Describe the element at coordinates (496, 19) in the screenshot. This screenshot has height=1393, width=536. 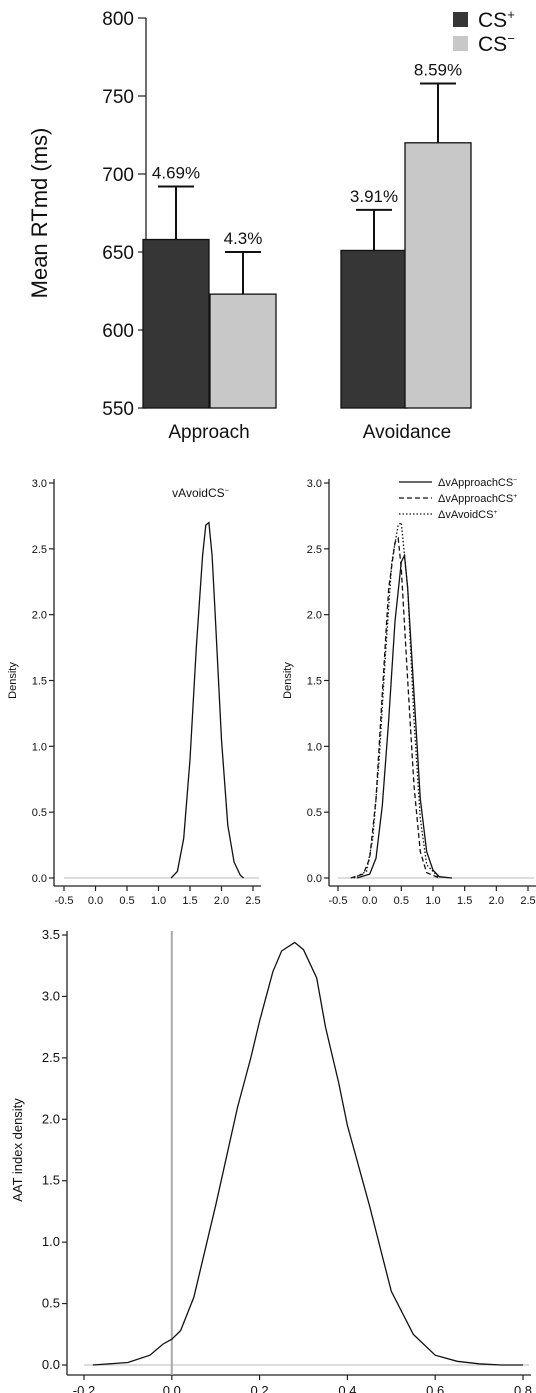
I see `legend-label: CS+` at that location.